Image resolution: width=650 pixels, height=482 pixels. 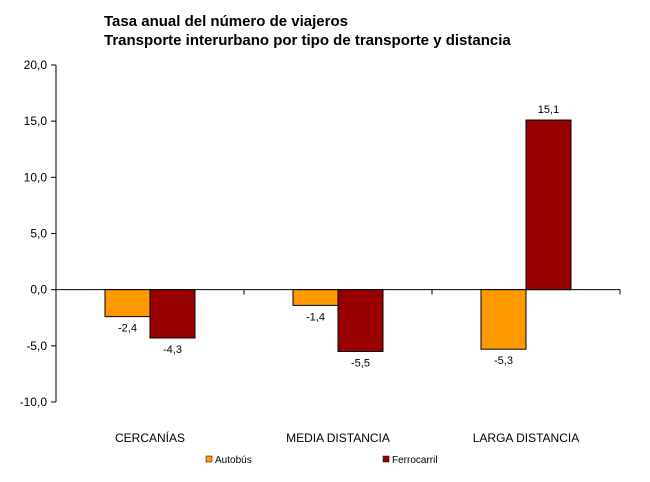 I want to click on data-label: -5,3, so click(x=503, y=361).